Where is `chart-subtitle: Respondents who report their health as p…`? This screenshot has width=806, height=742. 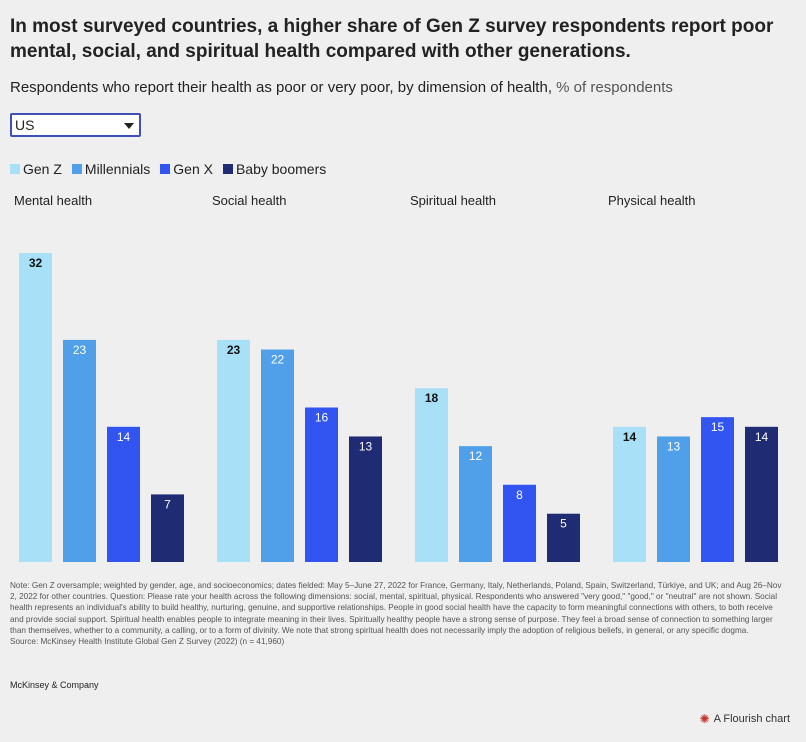
chart-subtitle: Respondents who report their health as p… is located at coordinates (403, 88).